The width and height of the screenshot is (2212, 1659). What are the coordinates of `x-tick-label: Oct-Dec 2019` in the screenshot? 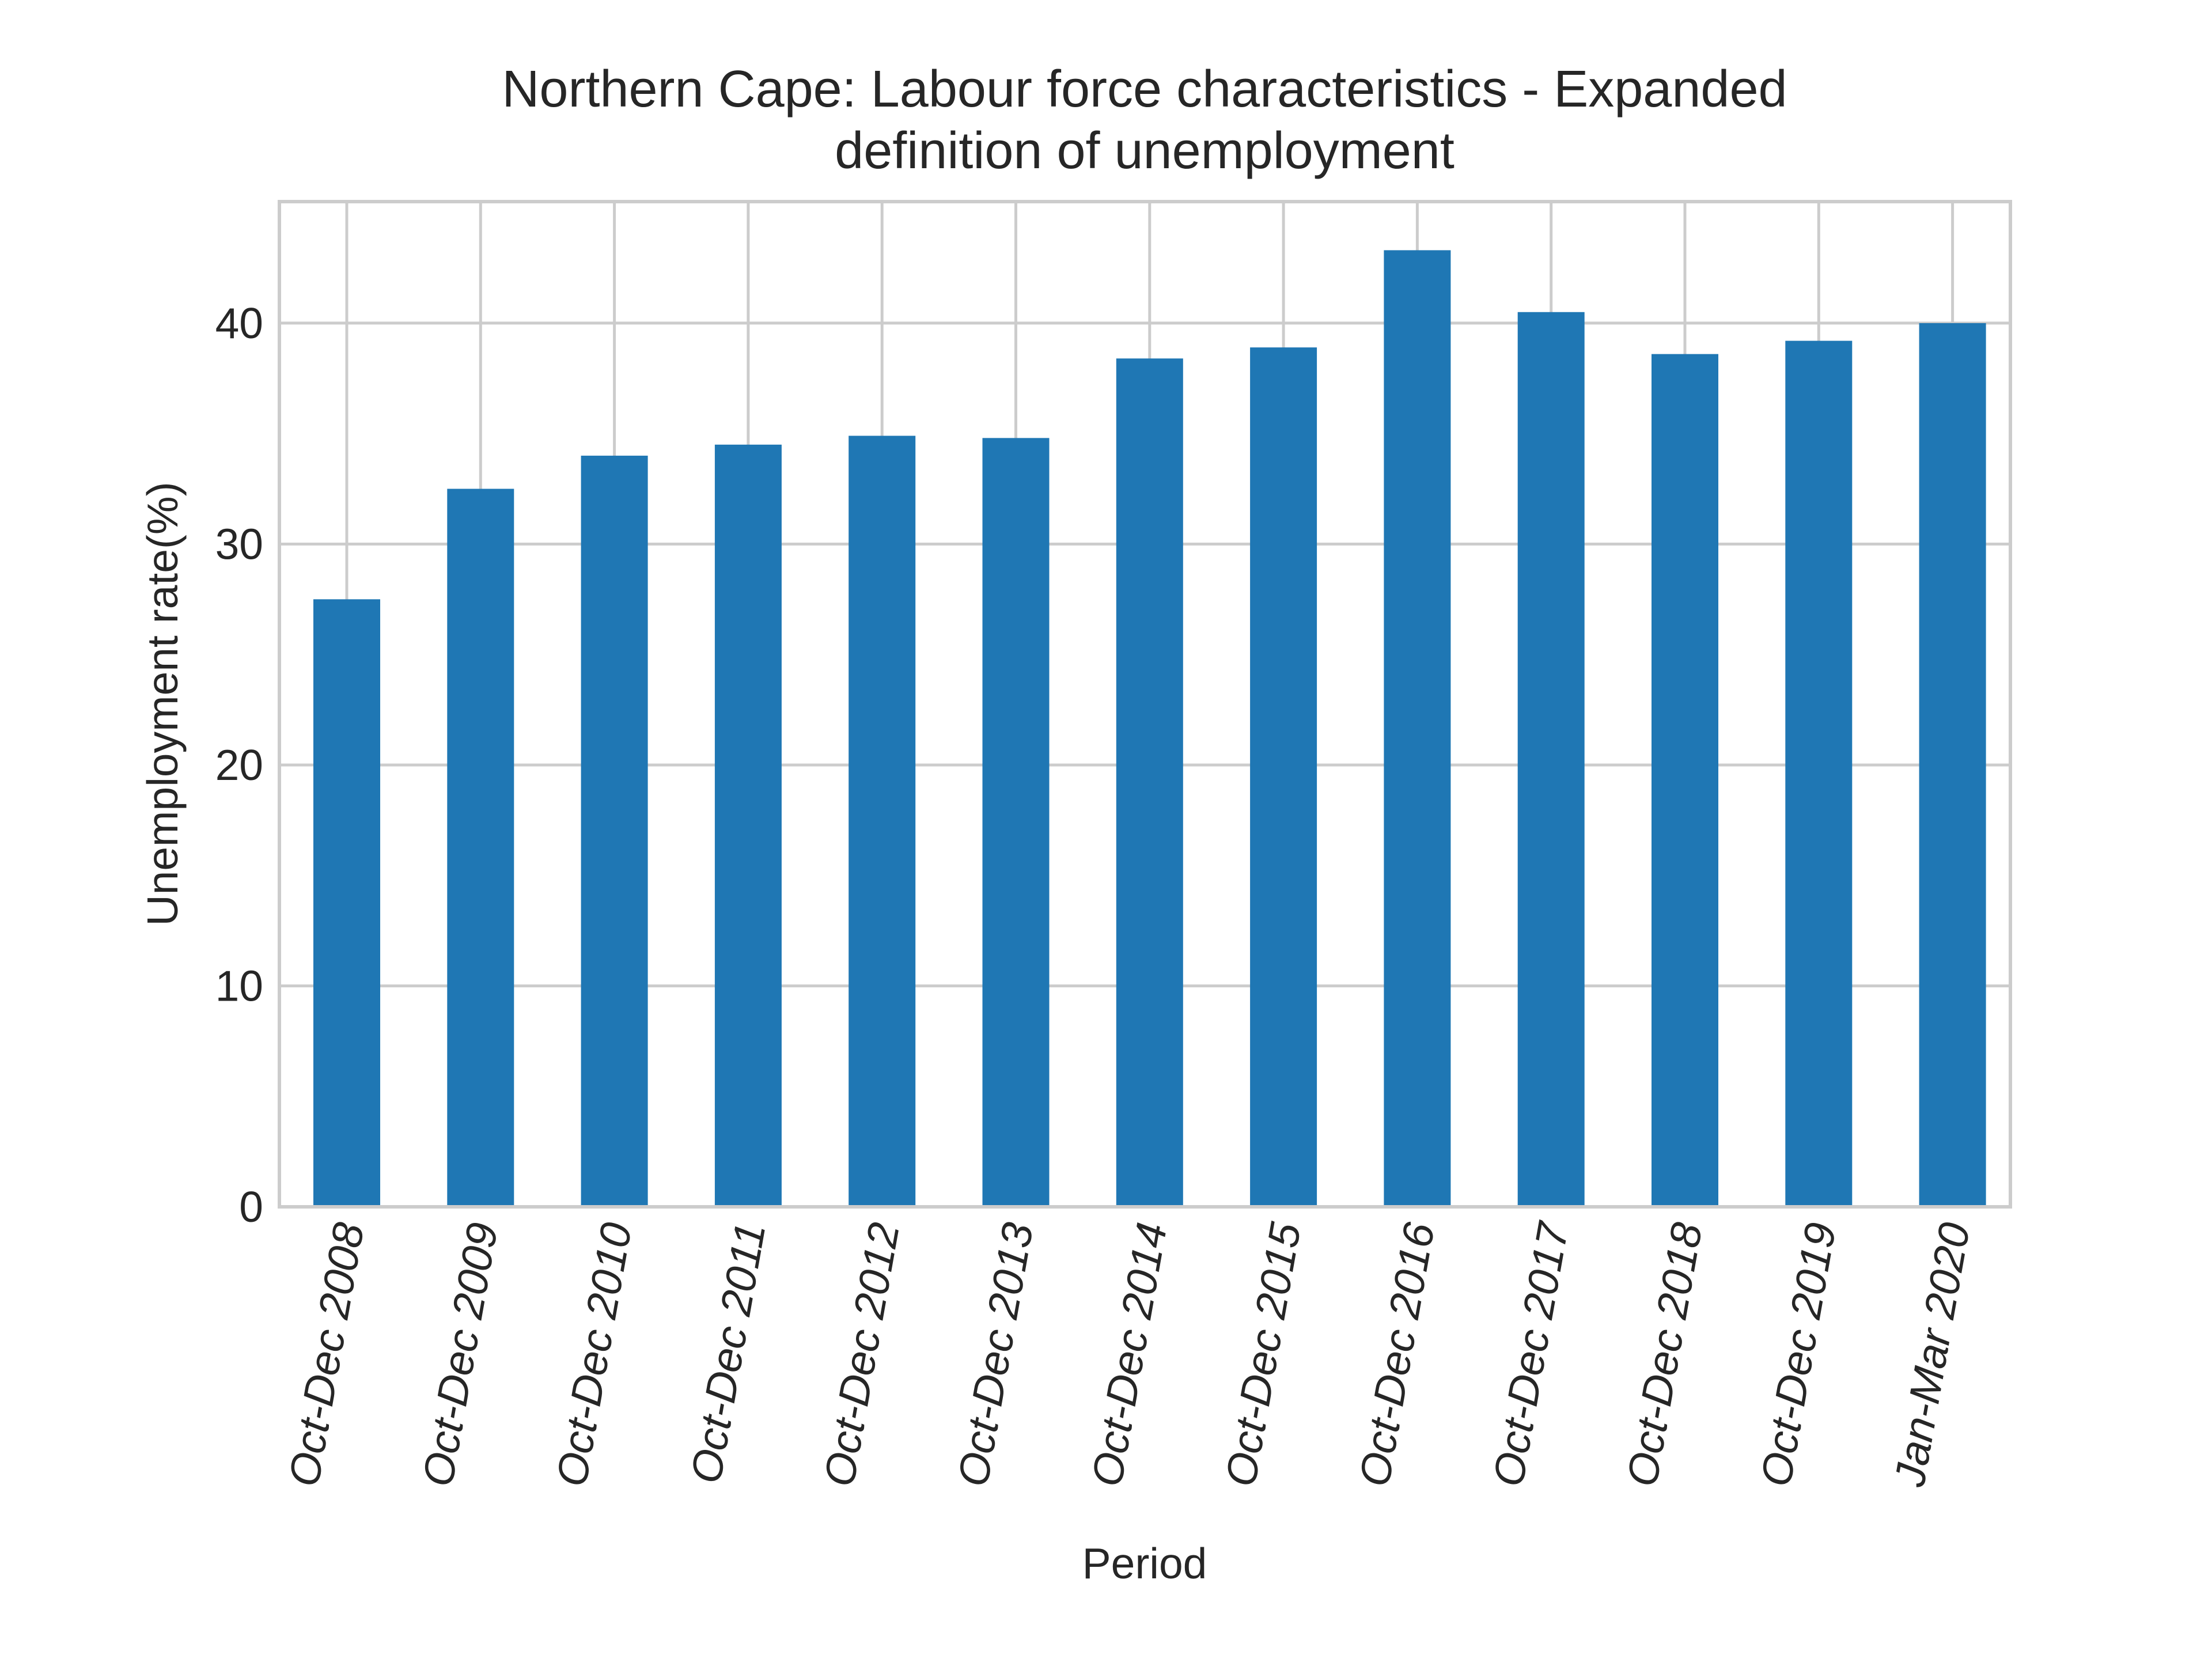 It's located at (1798, 1354).